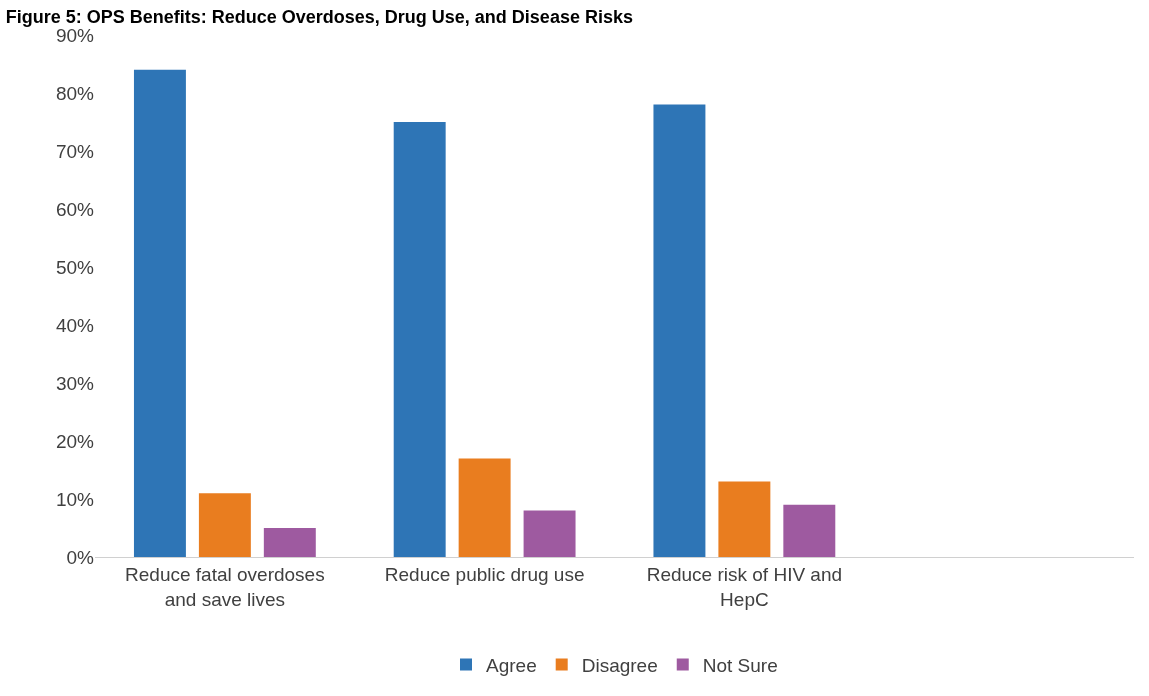  Describe the element at coordinates (619, 665) in the screenshot. I see `legend-label: Disagree` at that location.